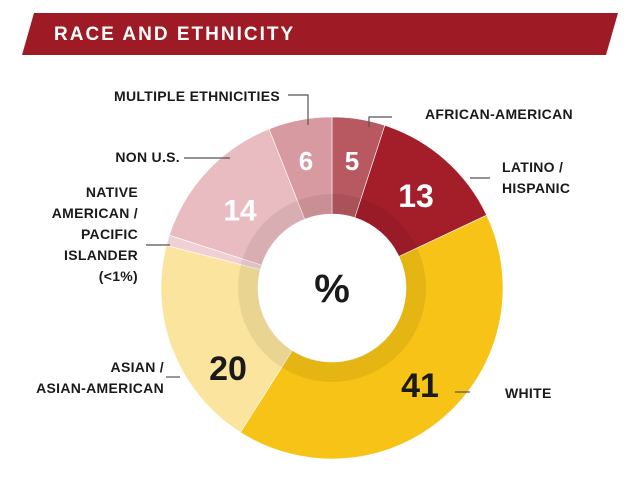 This screenshot has height=477, width=640. I want to click on category-label-line: WHITE, so click(528, 393).